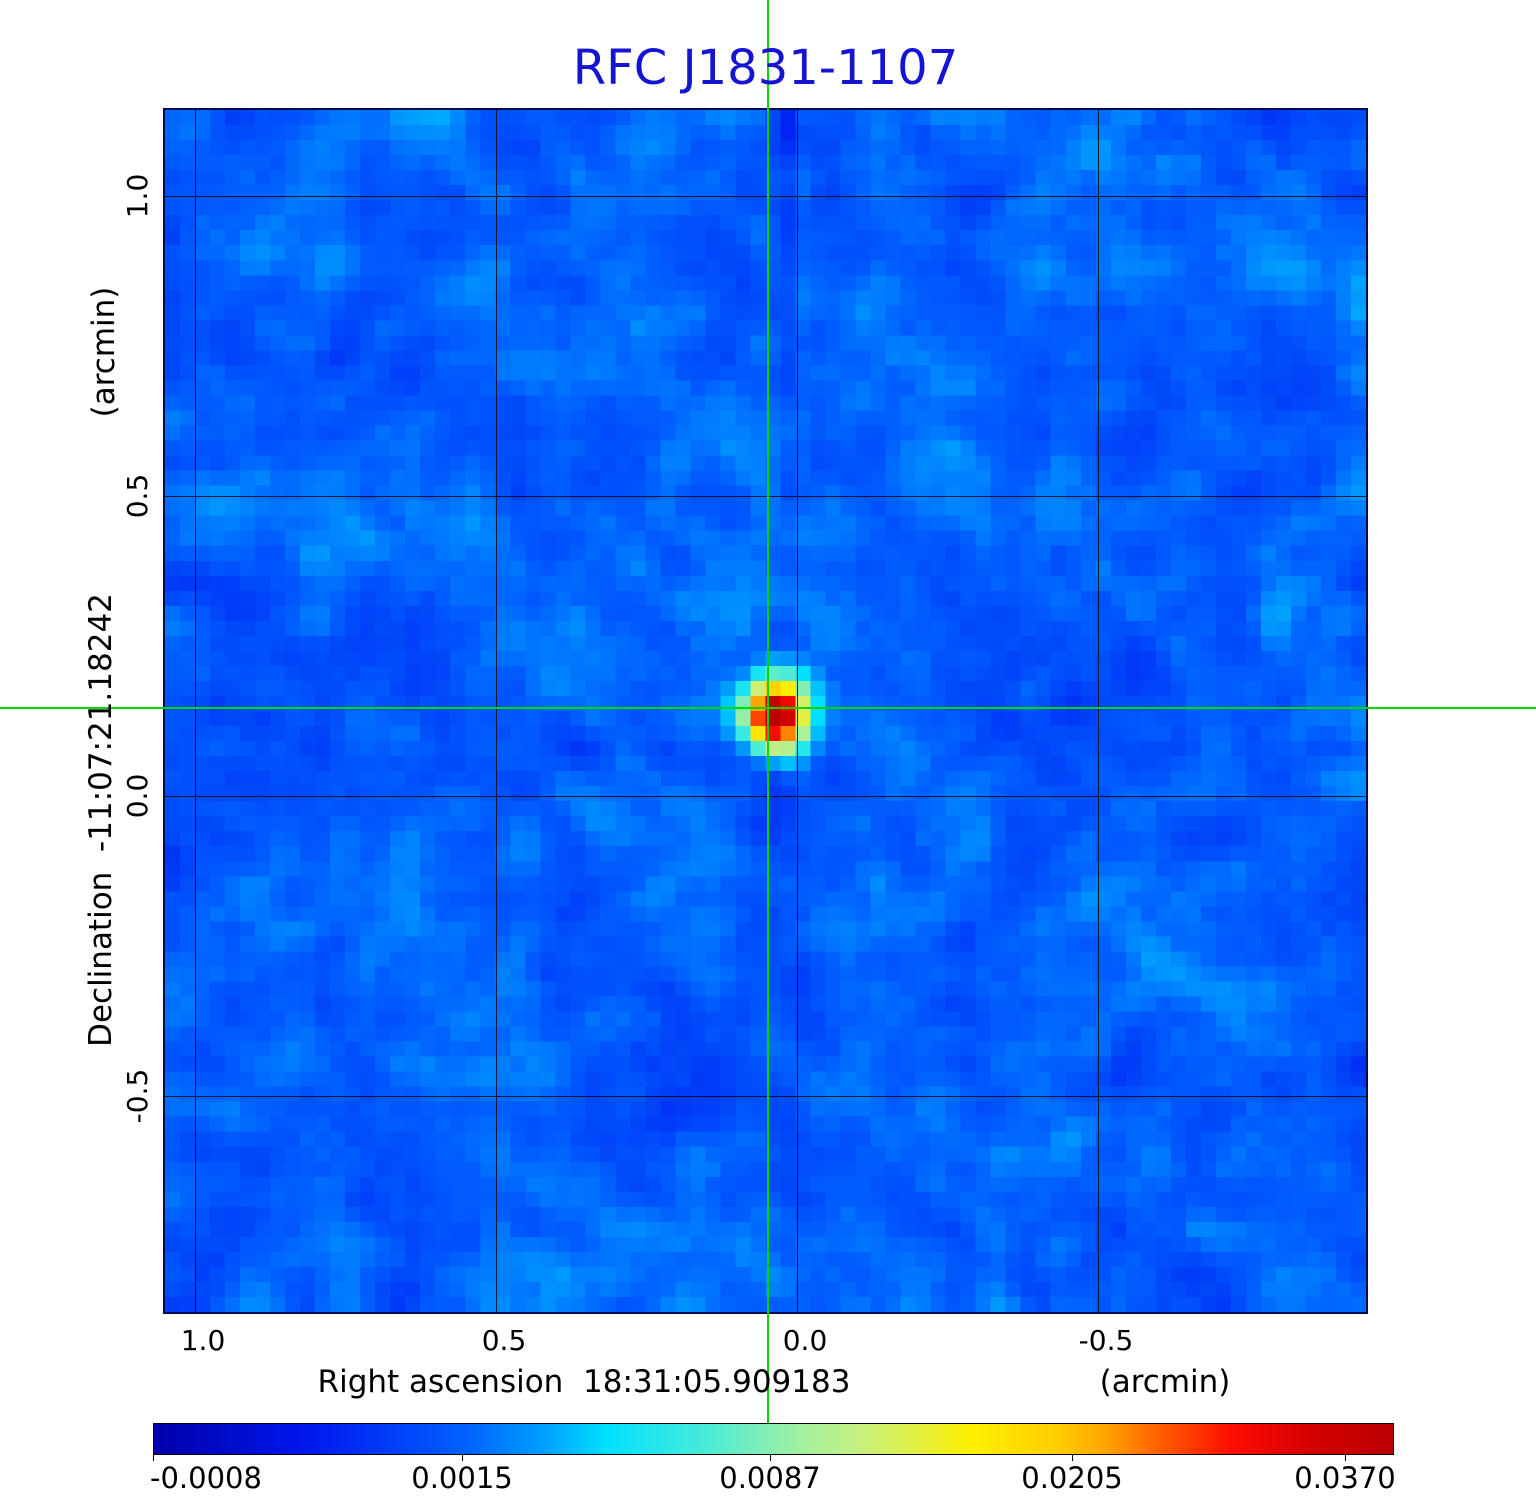 The image size is (1536, 1511). What do you see at coordinates (137, 196) in the screenshot?
I see `y-tick-1.0: 1.0` at bounding box center [137, 196].